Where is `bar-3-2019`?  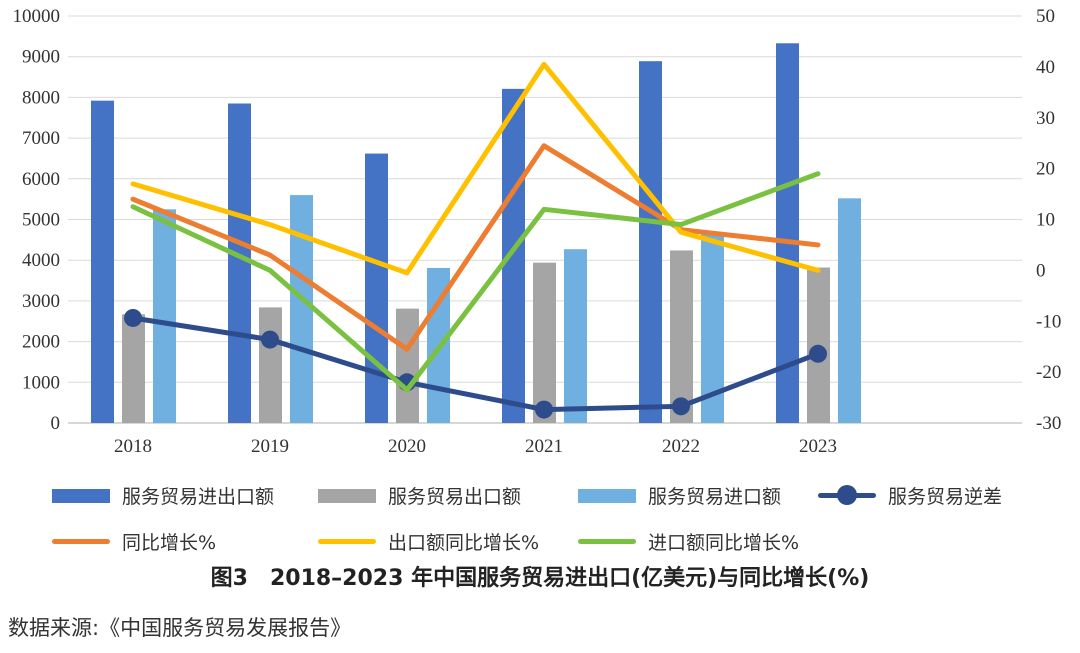 bar-3-2019 is located at coordinates (301, 309).